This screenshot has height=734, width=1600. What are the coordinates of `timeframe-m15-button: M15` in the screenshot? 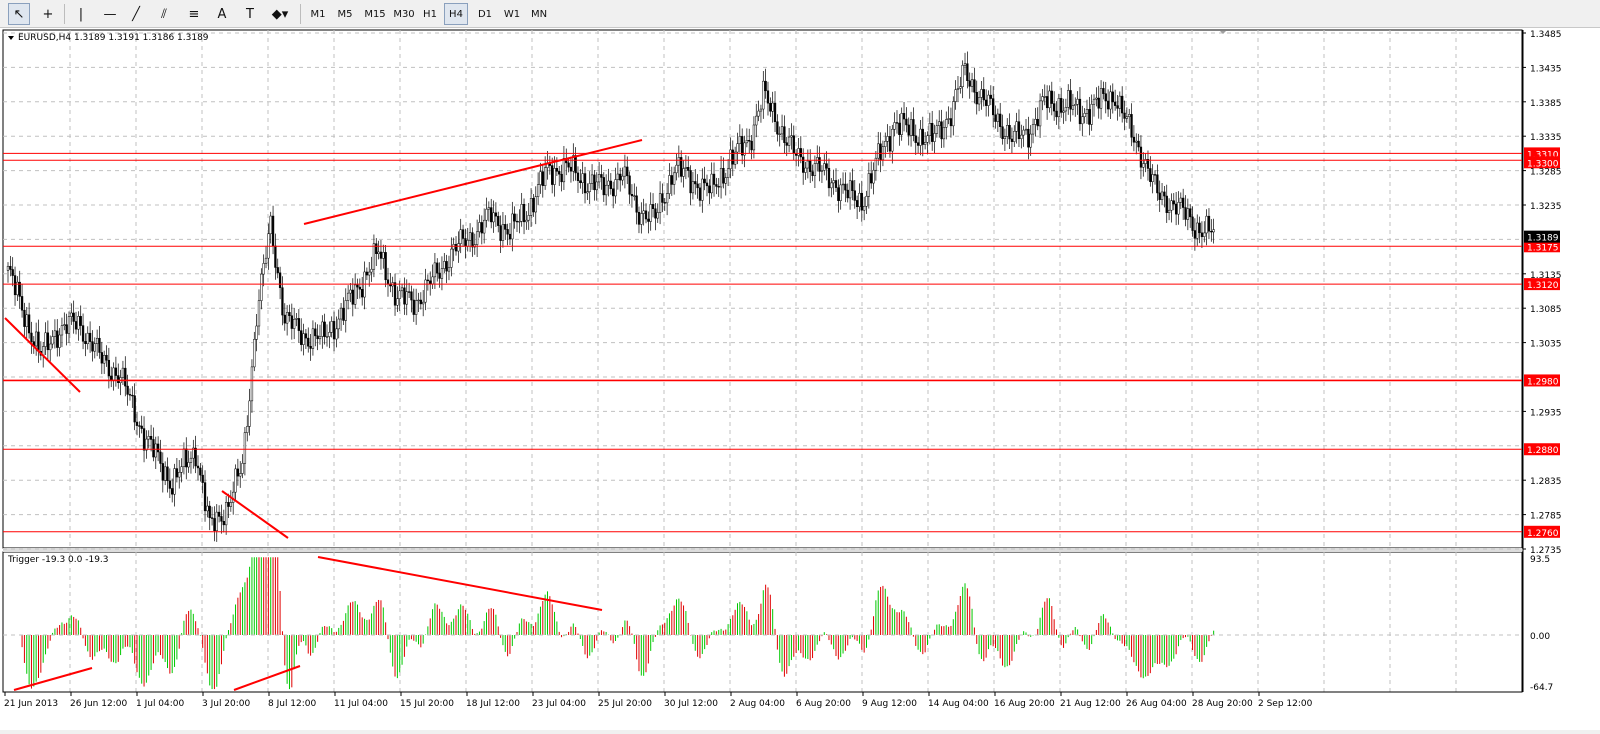 It's located at (375, 14).